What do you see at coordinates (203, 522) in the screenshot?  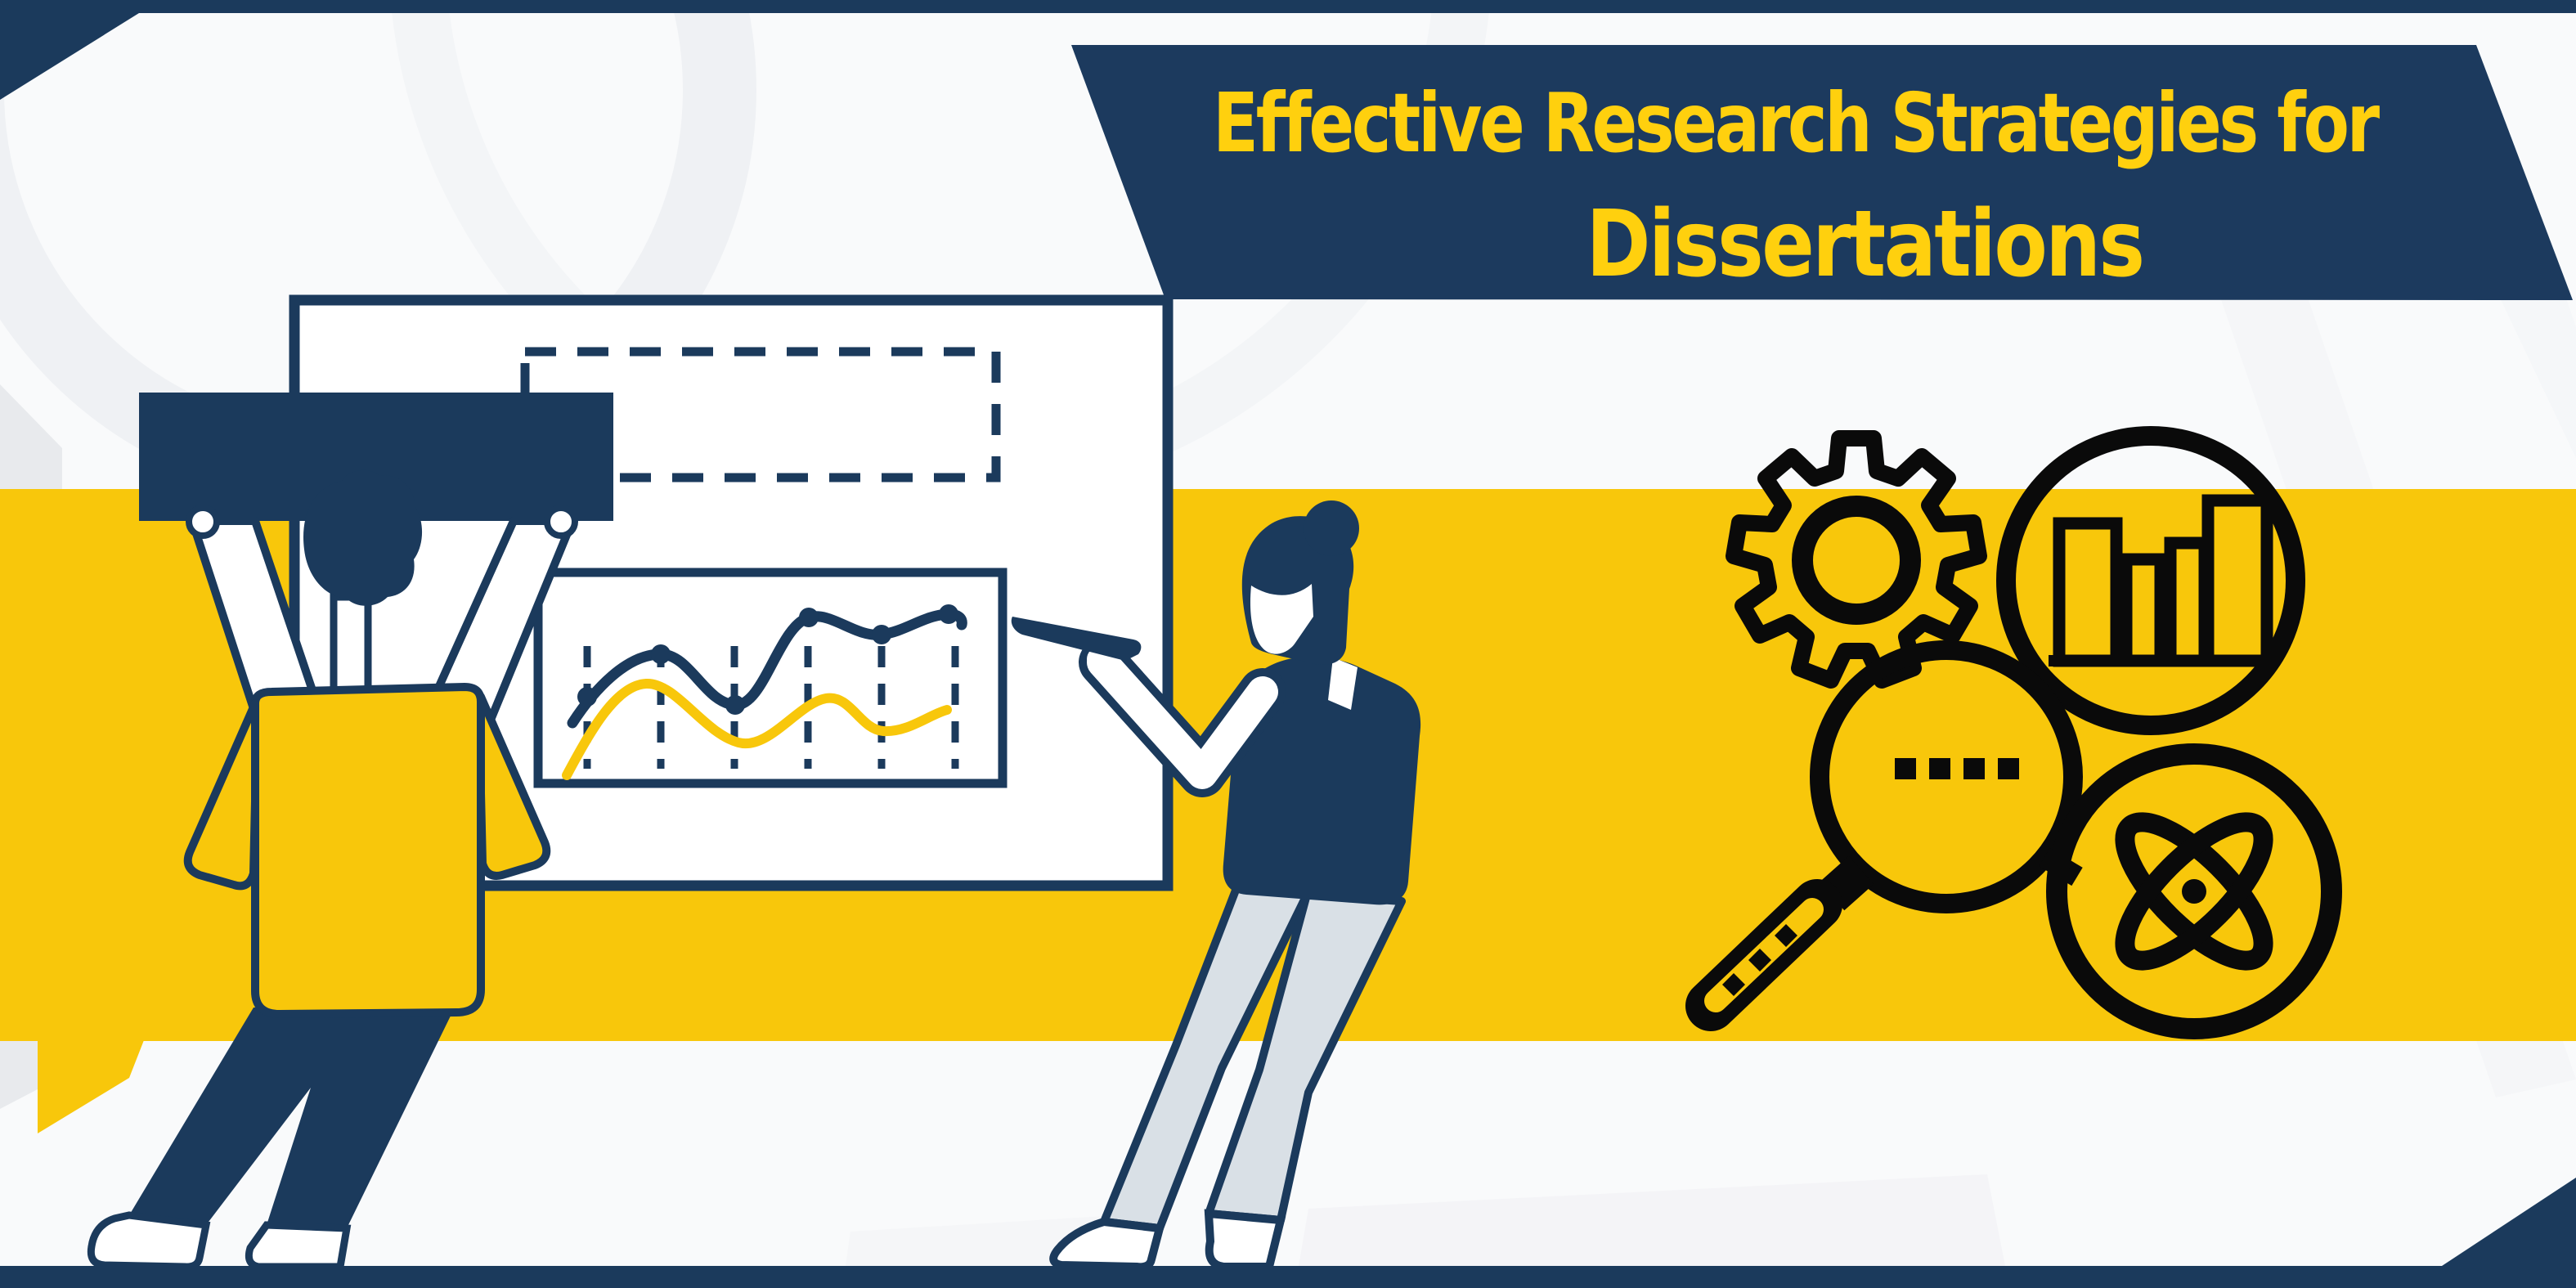 I see `presenter-left-hand-left` at bounding box center [203, 522].